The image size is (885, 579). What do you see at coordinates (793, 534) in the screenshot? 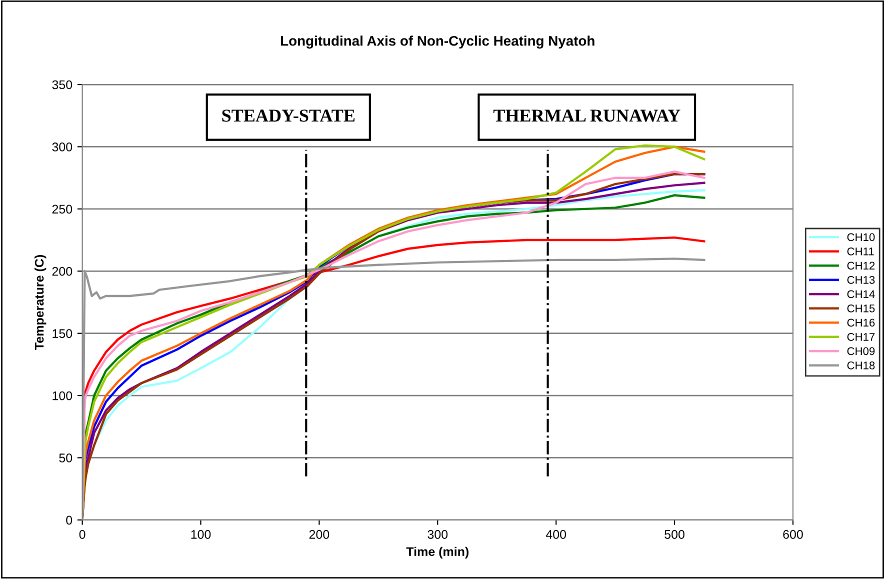
I see `x-tick-label: 600` at bounding box center [793, 534].